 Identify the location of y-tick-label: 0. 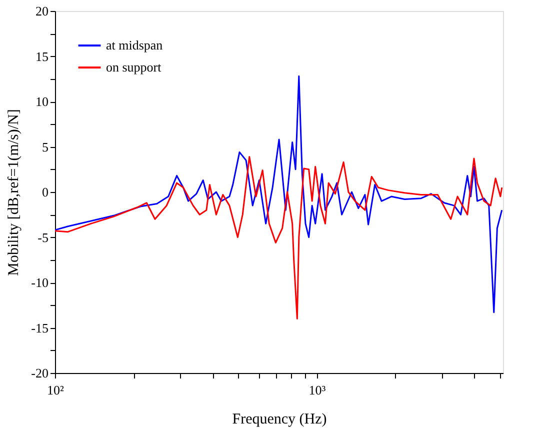
(45, 192).